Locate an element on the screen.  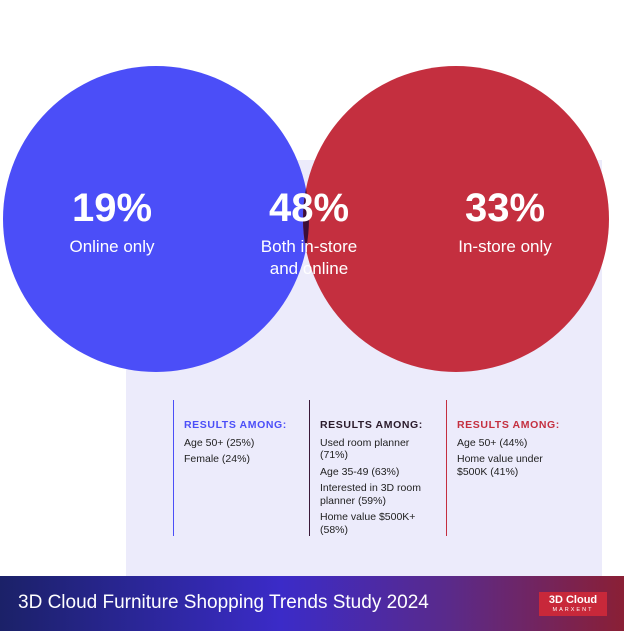
both-results-heading: RESULTS AMONG: is located at coordinates (371, 425).